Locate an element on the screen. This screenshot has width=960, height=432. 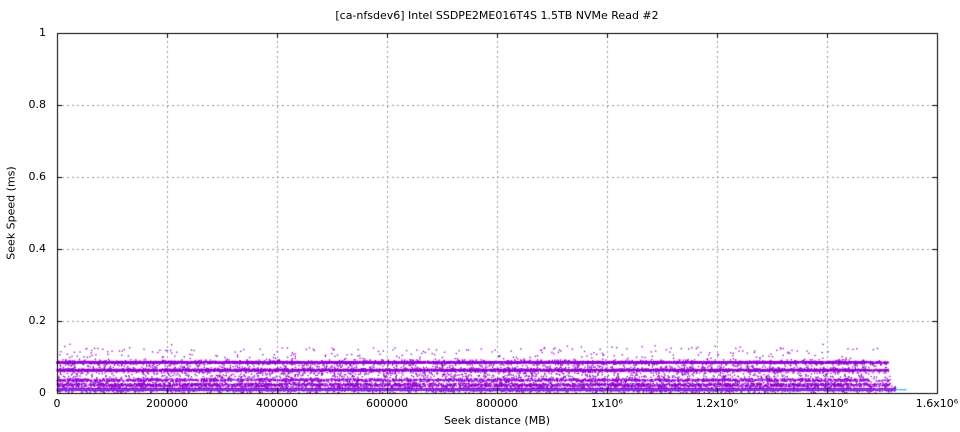
y-tick-label-2: 0.4 is located at coordinates (37, 248).